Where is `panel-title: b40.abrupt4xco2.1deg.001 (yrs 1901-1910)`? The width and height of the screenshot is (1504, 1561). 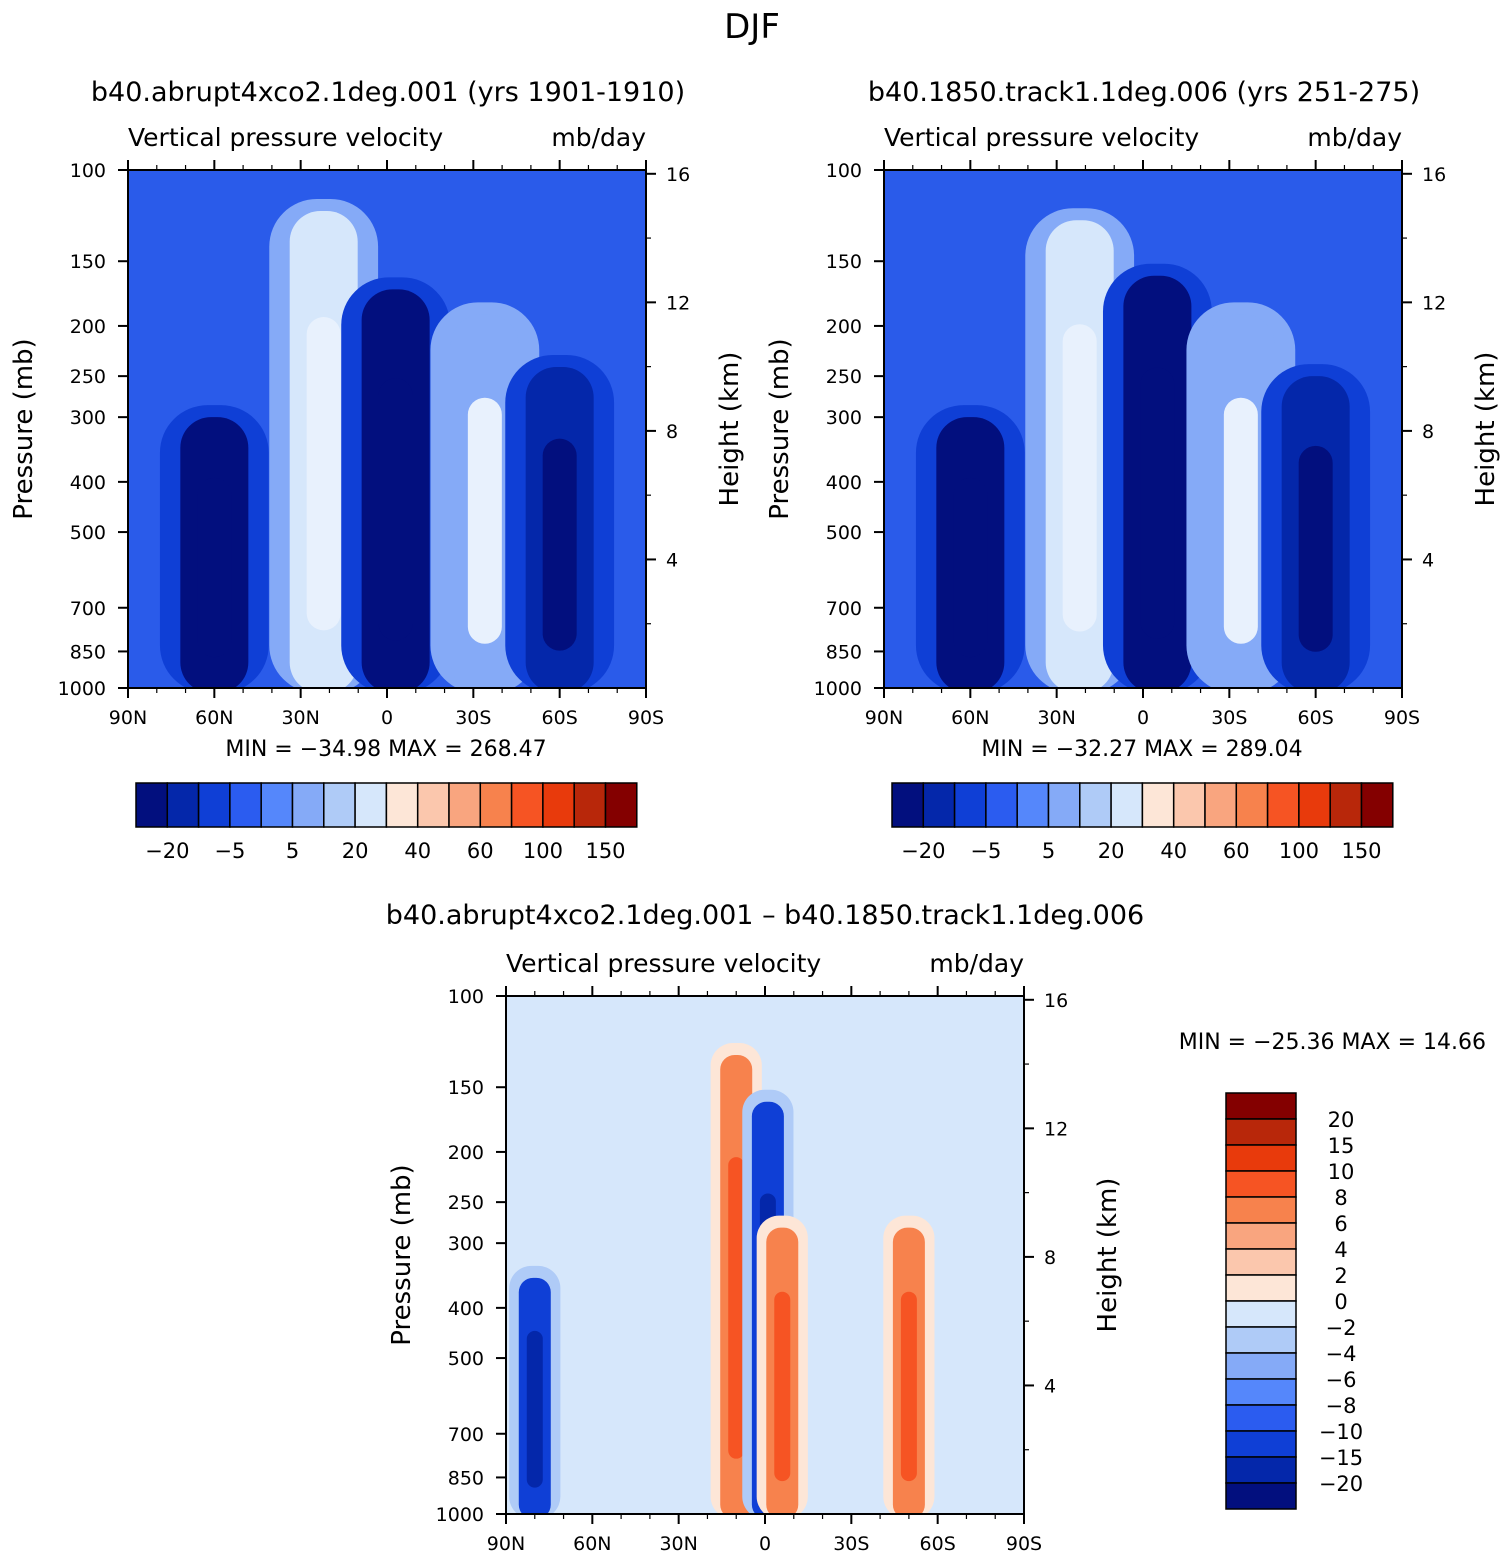 panel-title: b40.abrupt4xco2.1deg.001 (yrs 1901-1910) is located at coordinates (388, 92).